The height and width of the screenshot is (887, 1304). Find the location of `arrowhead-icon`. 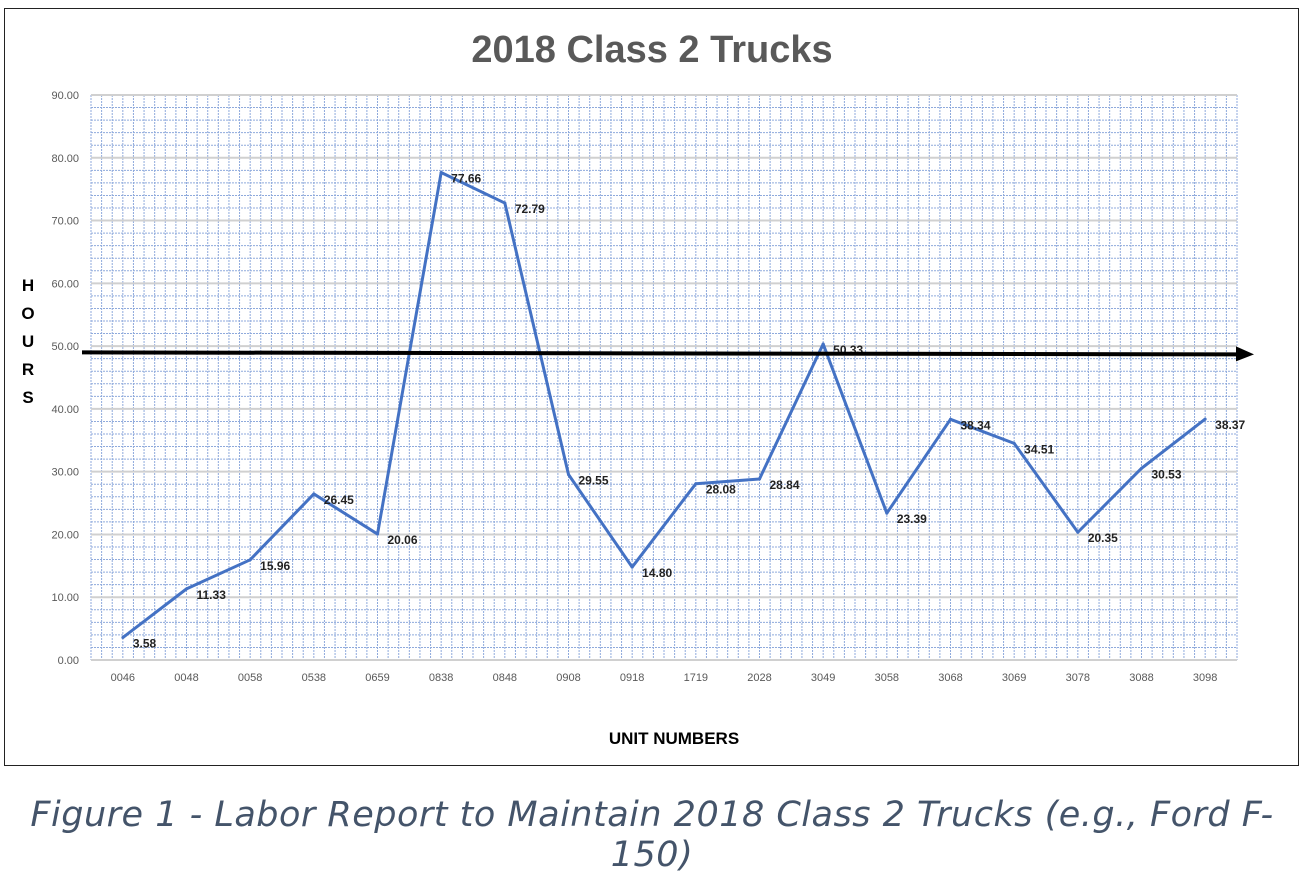

arrowhead-icon is located at coordinates (1245, 354).